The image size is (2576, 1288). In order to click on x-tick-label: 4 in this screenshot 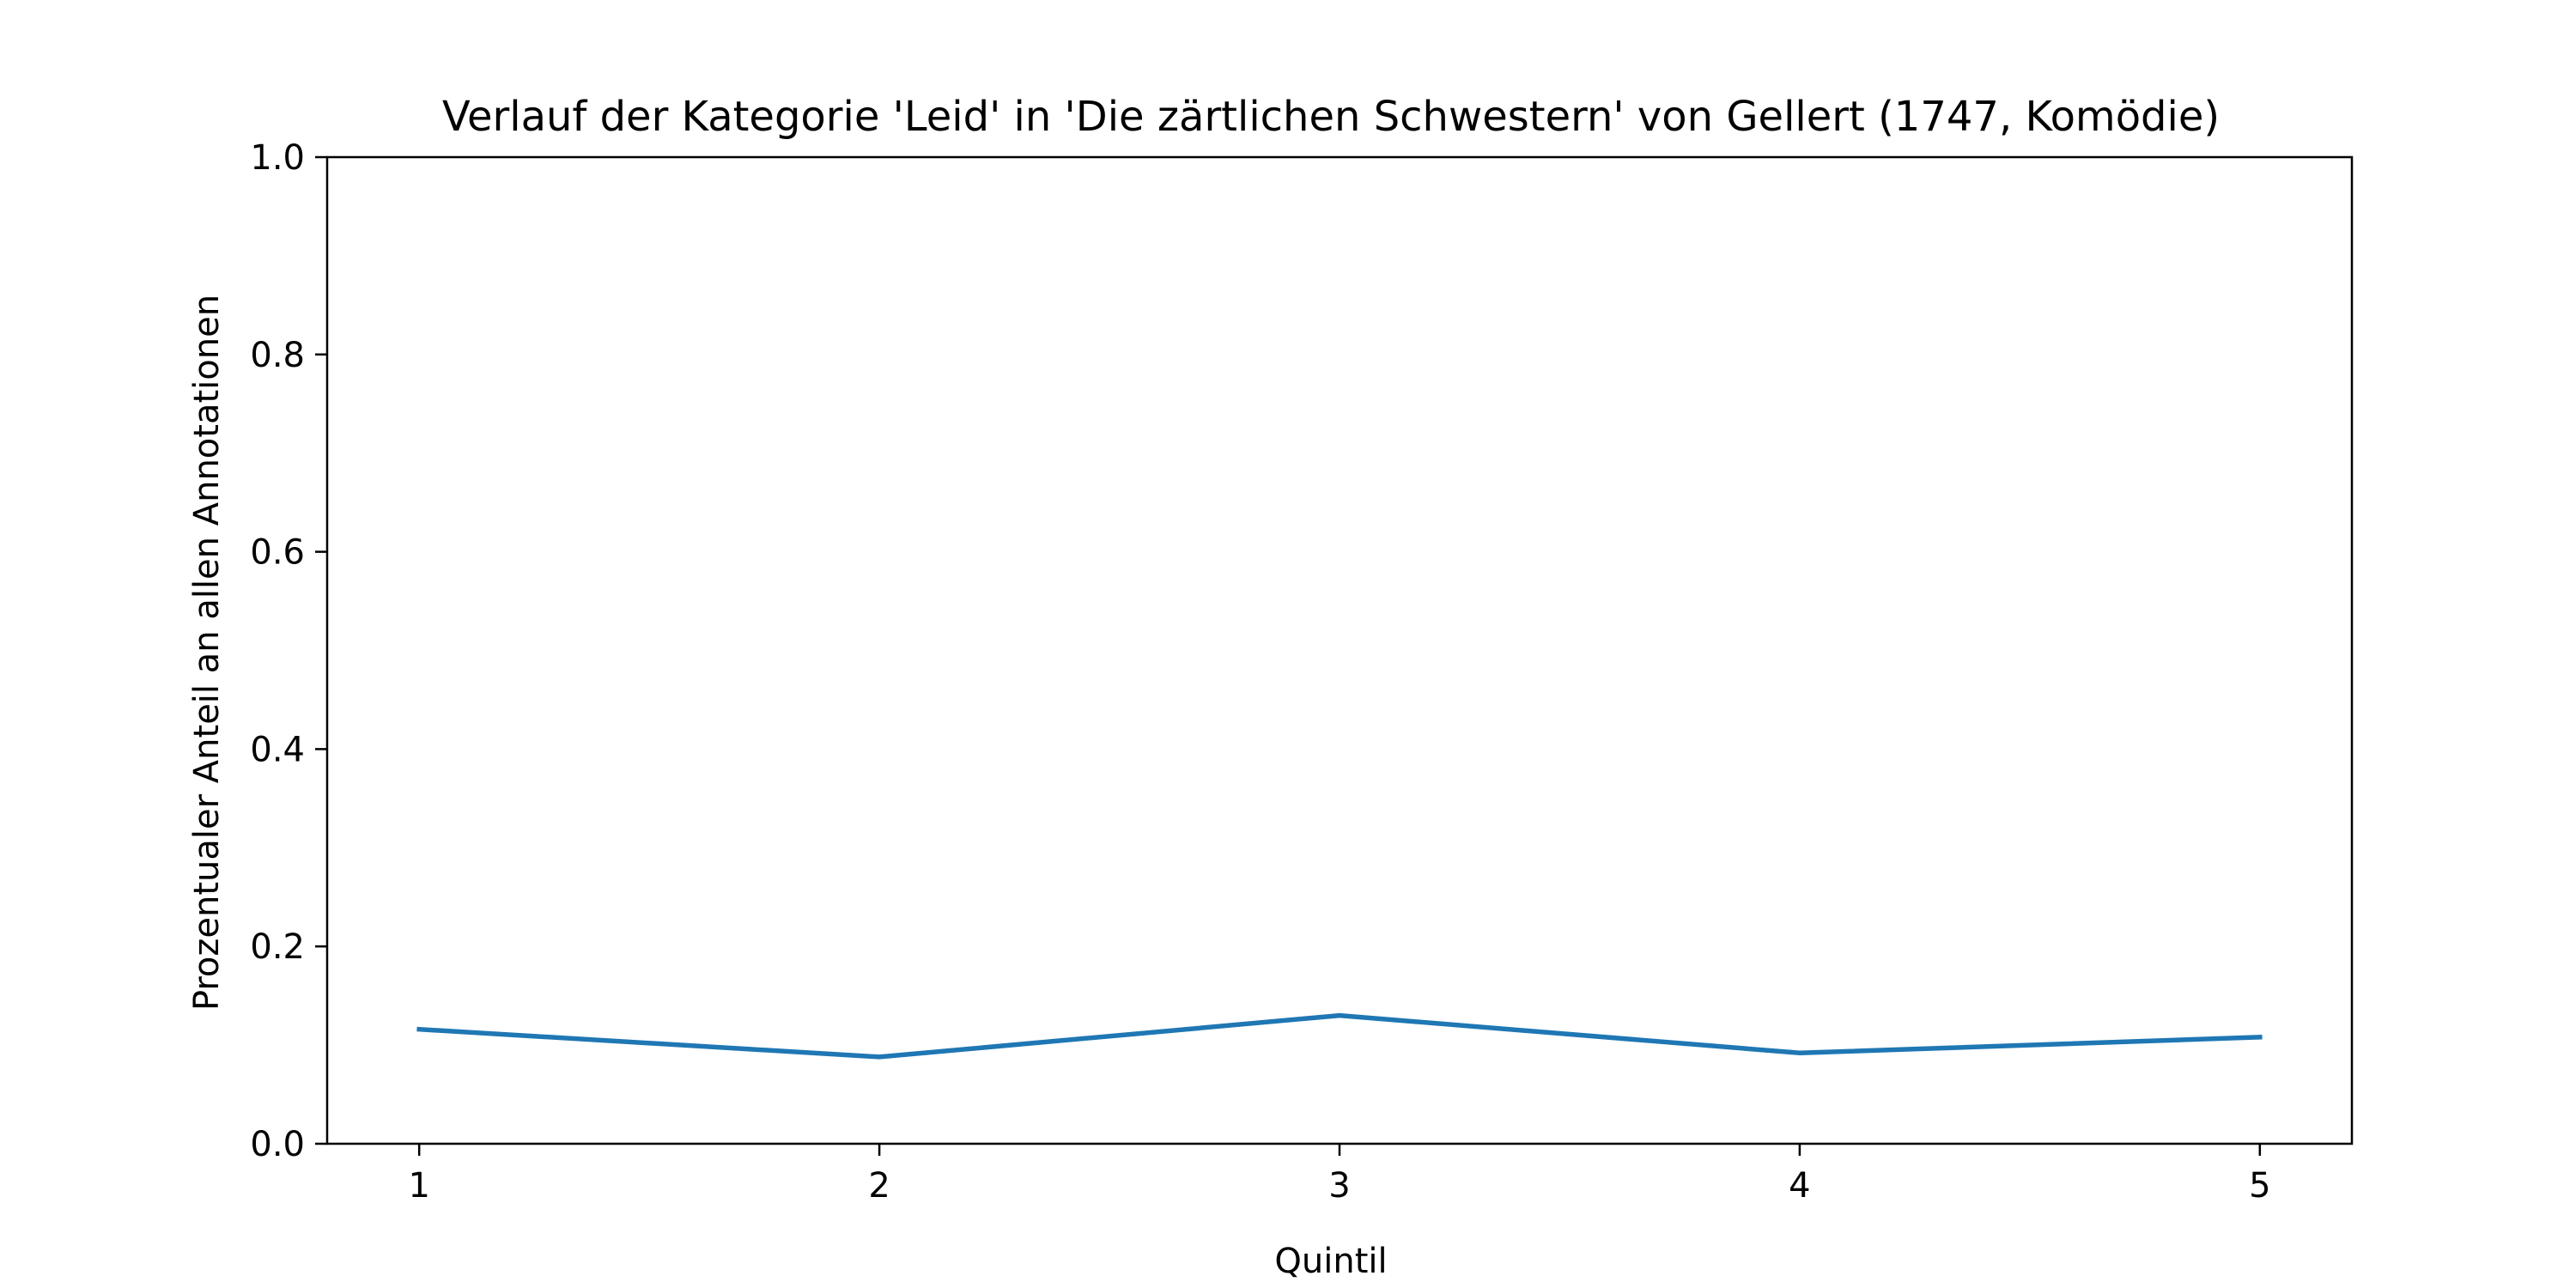, I will do `click(1799, 1186)`.